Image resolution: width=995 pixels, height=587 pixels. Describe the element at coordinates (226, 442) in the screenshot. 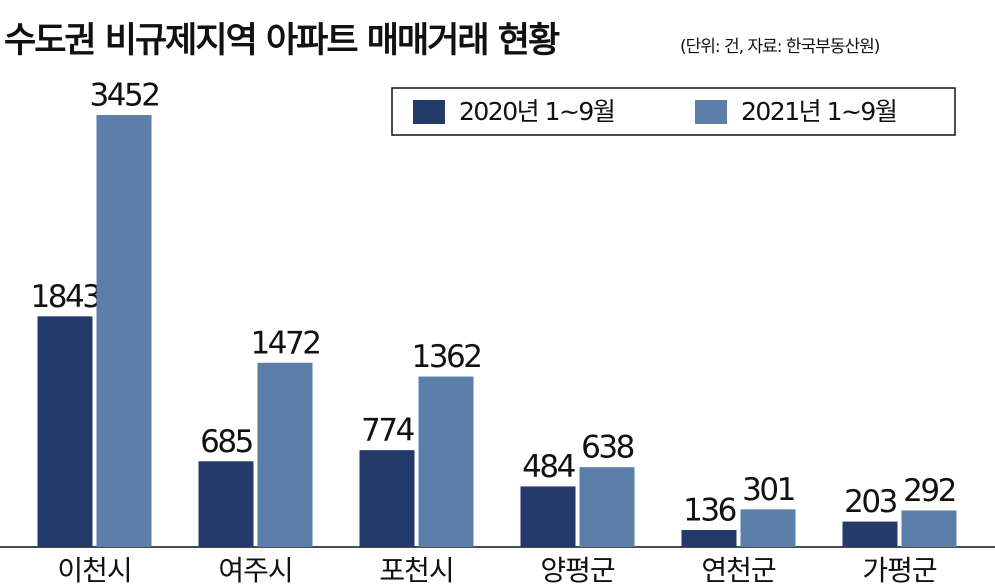

I see `value-label: 685` at that location.